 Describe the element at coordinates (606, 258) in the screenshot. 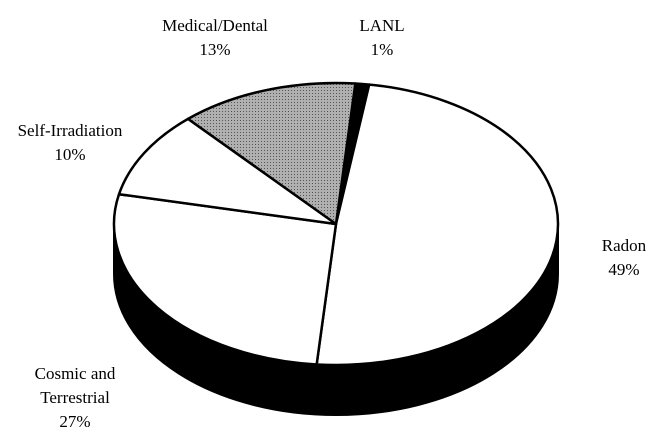

I see `slice-label: Radon 49%` at that location.